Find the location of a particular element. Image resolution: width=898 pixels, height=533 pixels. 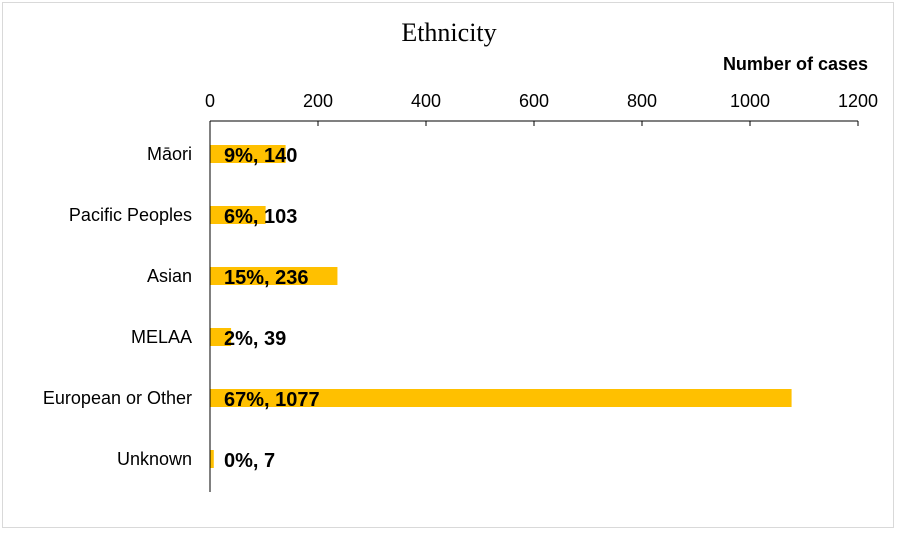

category-label: Pacific Peoples is located at coordinates (130, 215).